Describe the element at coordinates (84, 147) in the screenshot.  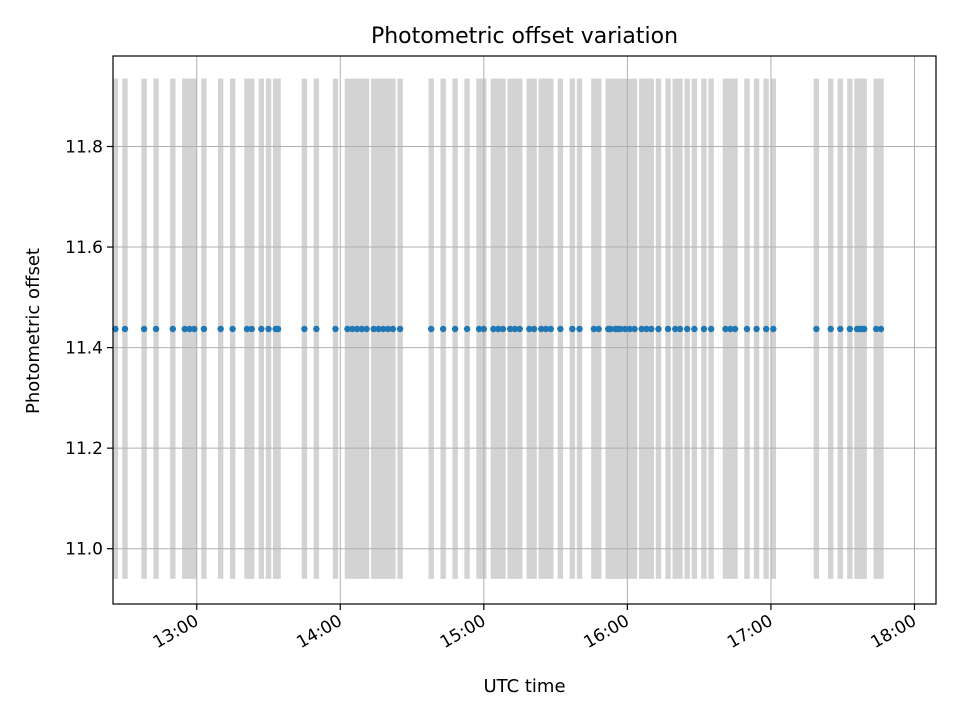
I see `y-tick-label: 11.8` at that location.